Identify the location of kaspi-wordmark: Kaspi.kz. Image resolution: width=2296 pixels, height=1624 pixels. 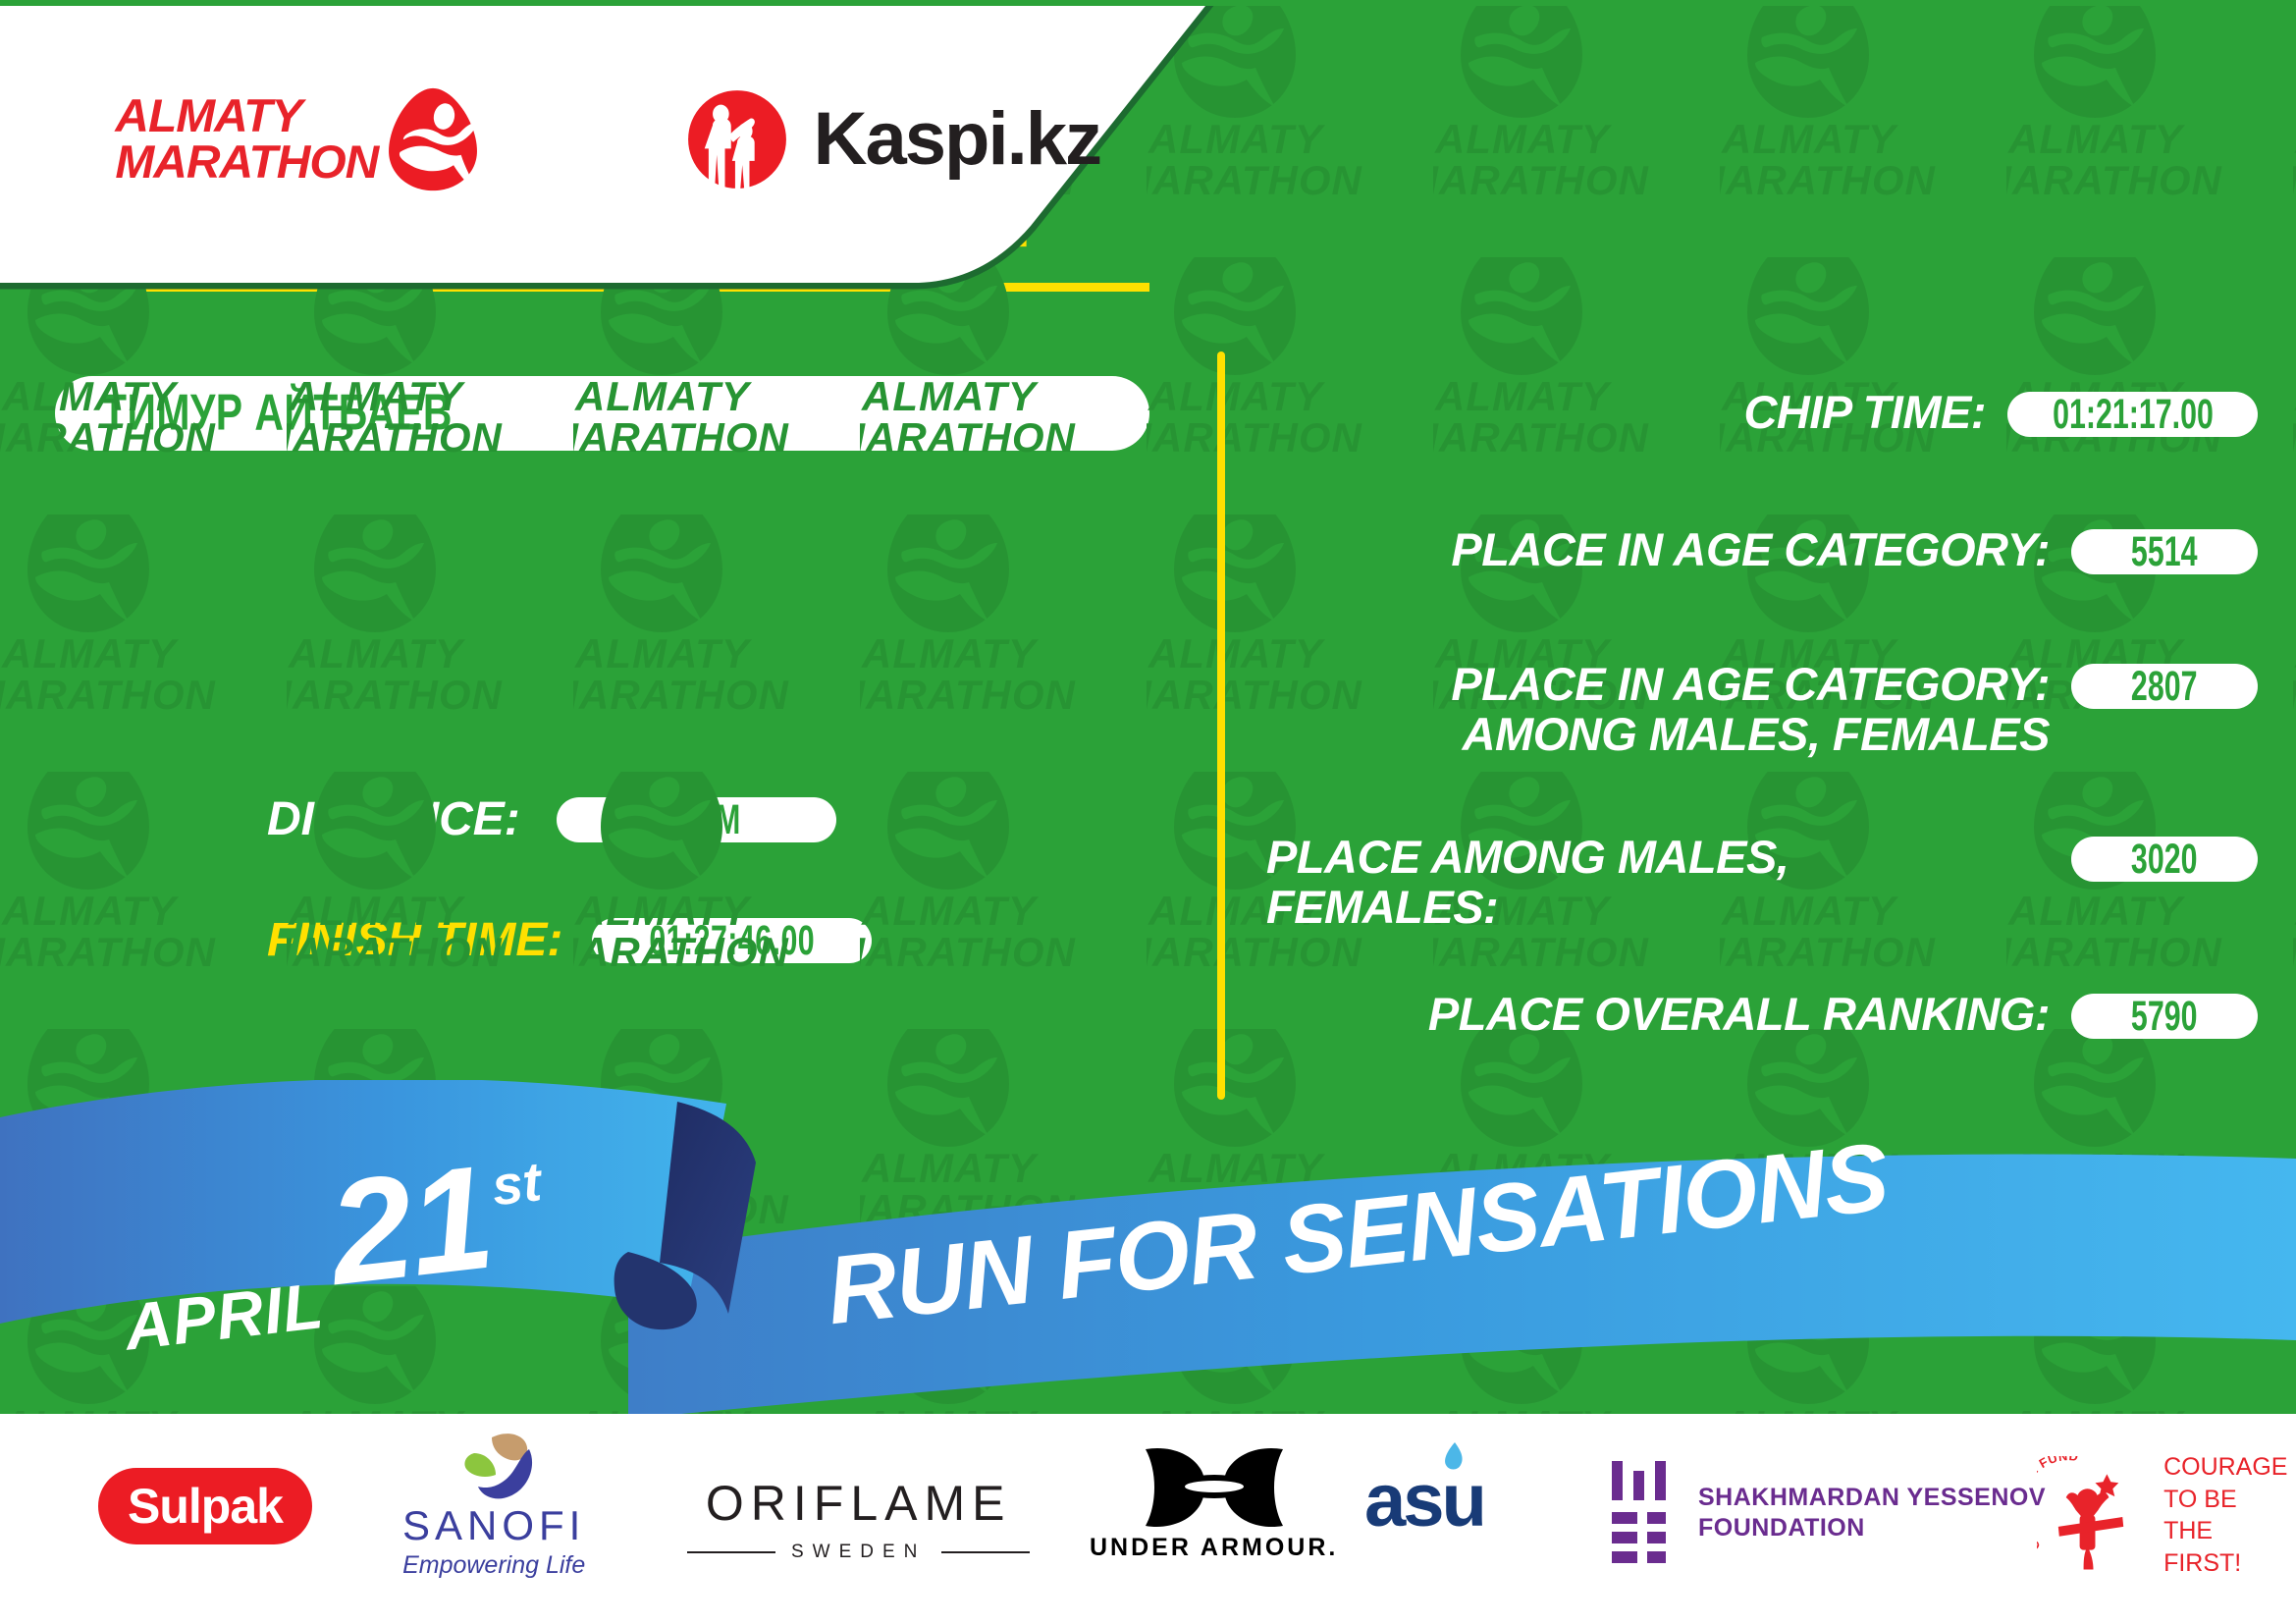
(957, 139).